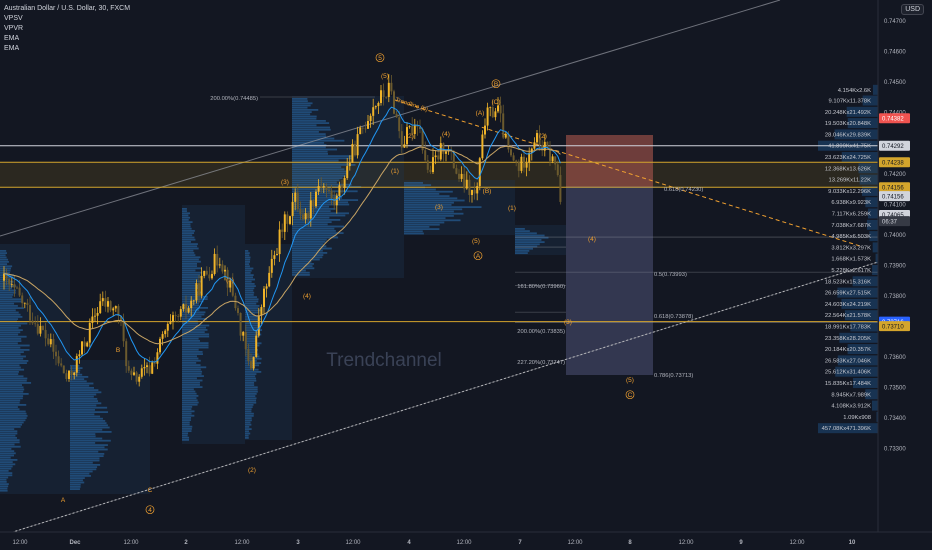 The width and height of the screenshot is (932, 550). I want to click on indicator-vpsv: VPSV, so click(13, 18).